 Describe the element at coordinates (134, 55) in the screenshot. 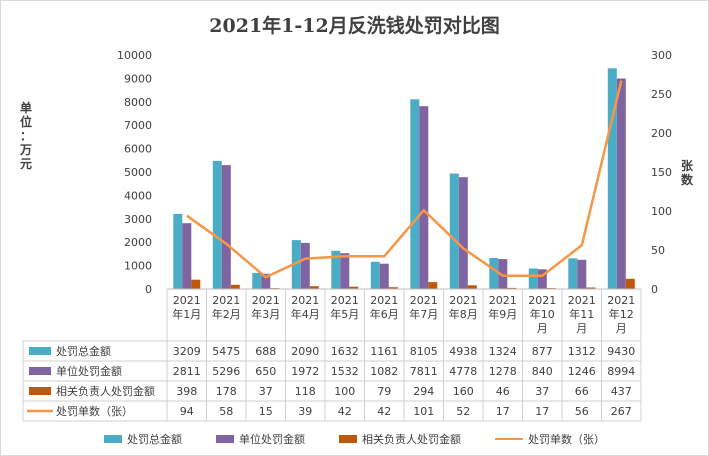

I see `y-tick-label: 10000` at that location.